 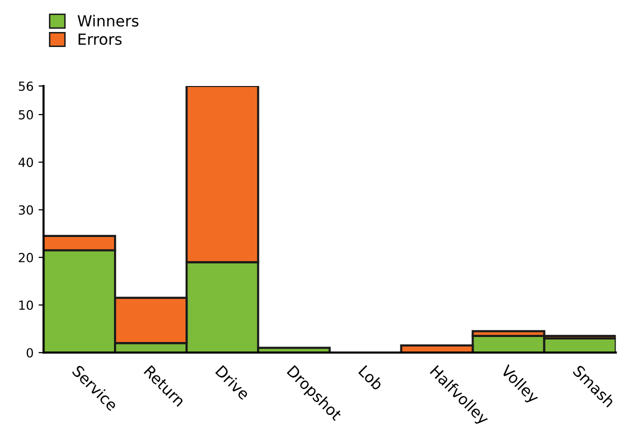 I want to click on legend-label: Winners, so click(x=108, y=20).